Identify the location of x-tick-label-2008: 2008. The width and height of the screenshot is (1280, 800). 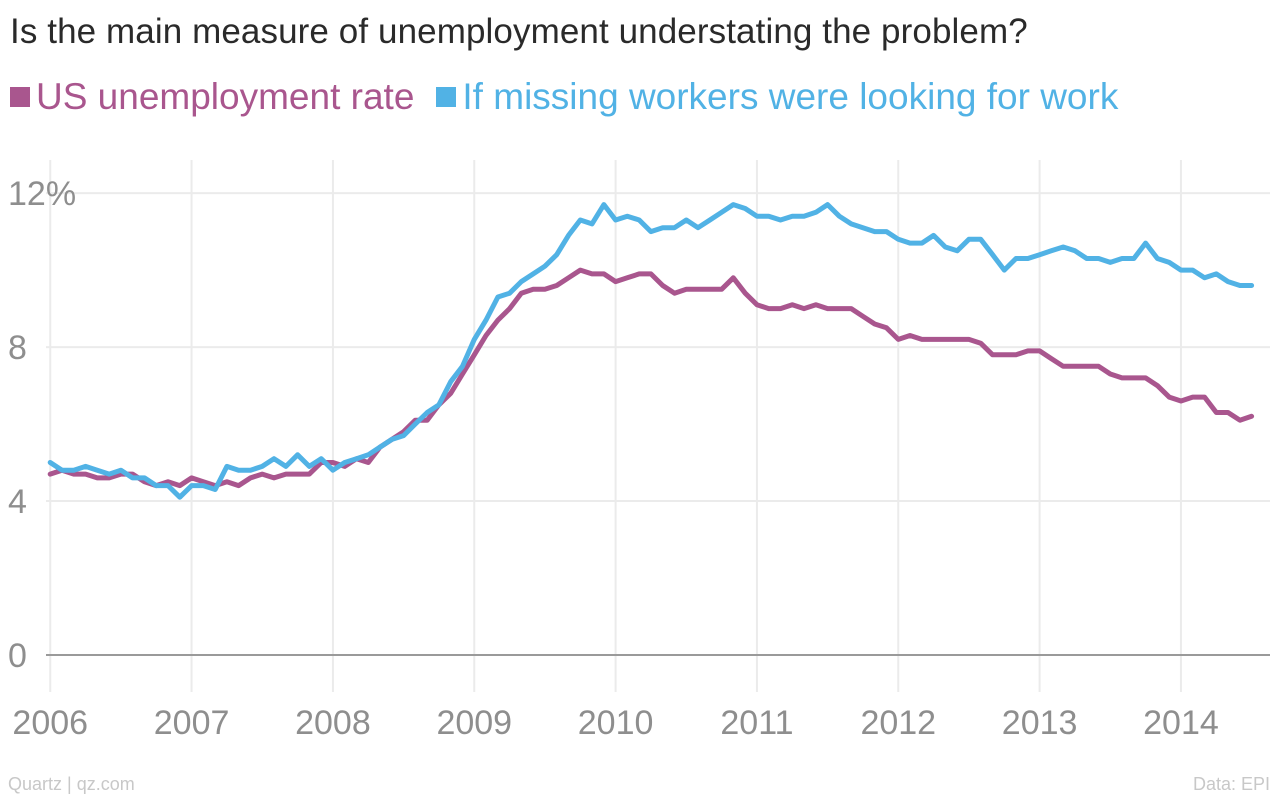
(333, 723).